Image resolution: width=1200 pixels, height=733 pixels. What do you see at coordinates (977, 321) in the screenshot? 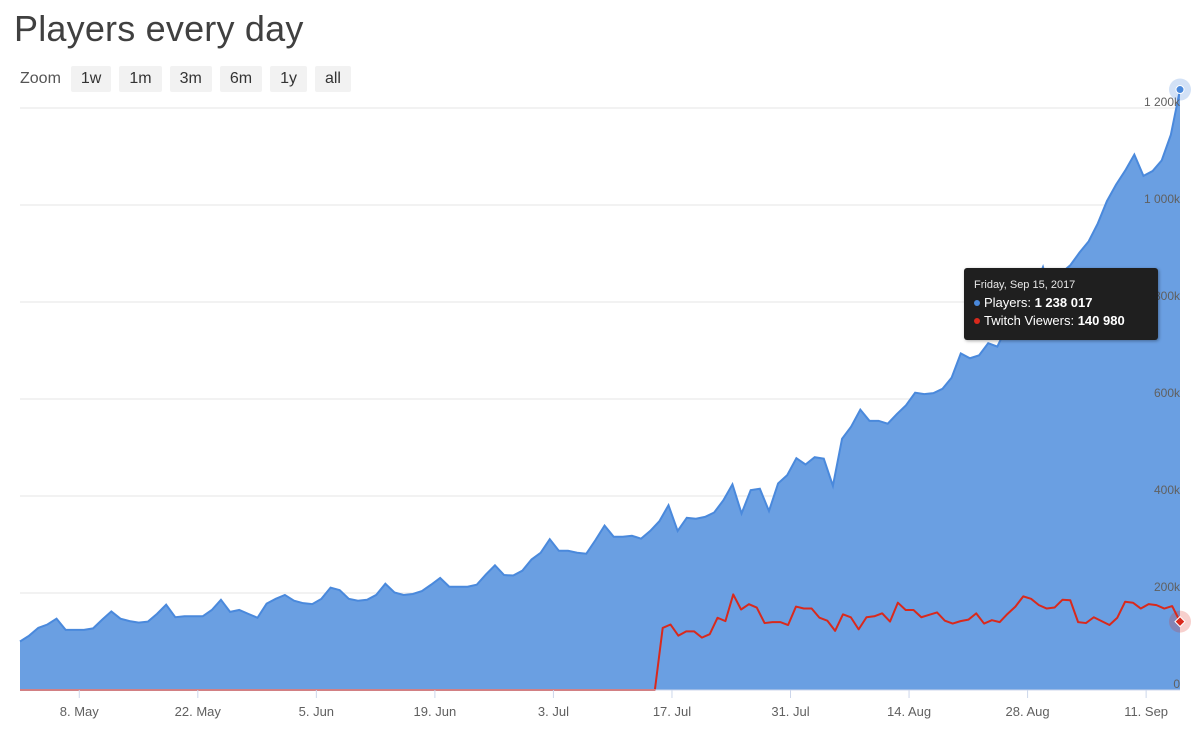
I see `twitch-legend-dot` at bounding box center [977, 321].